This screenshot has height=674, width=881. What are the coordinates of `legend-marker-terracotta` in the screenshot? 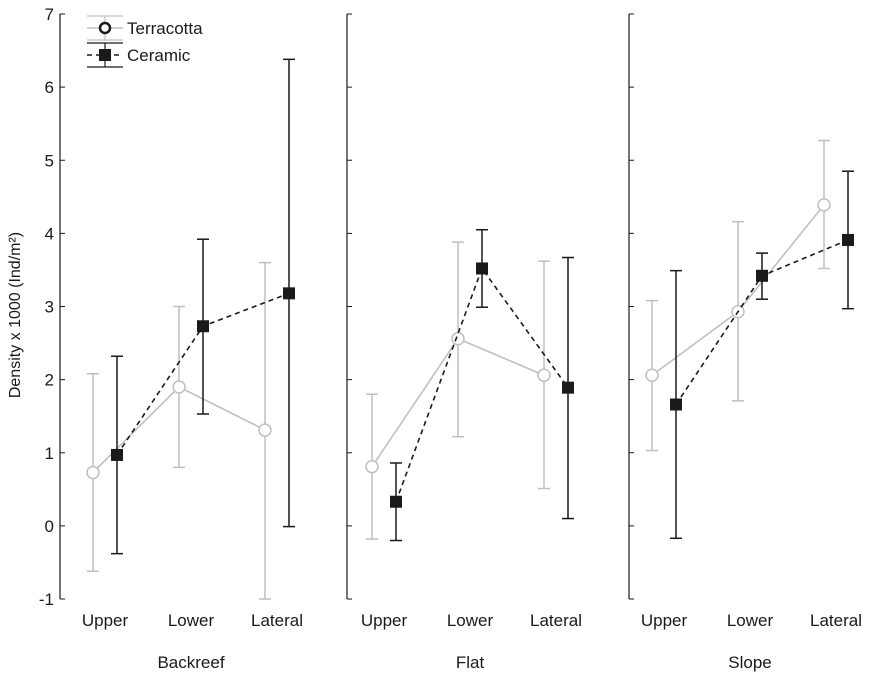 It's located at (105, 28).